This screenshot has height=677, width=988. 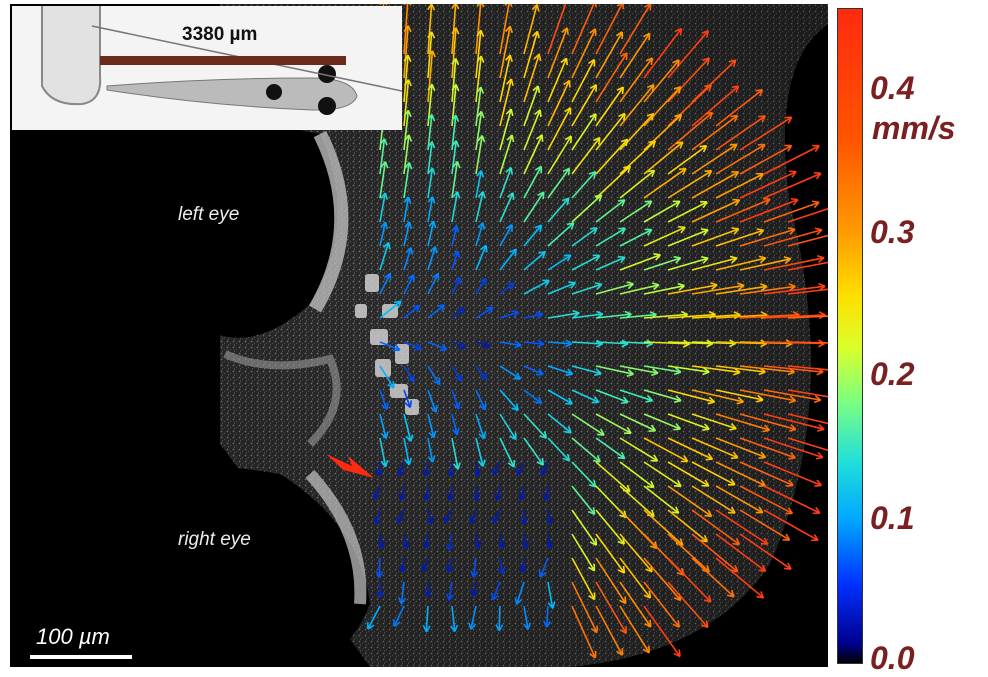 What do you see at coordinates (214, 539) in the screenshot?
I see `right-eye-label: right eye` at bounding box center [214, 539].